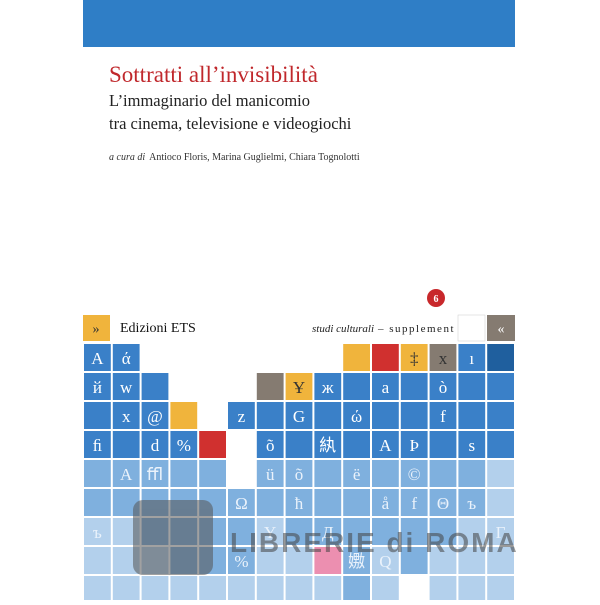 This screenshot has width=600, height=605. What do you see at coordinates (299, 387) in the screenshot?
I see `tile-glyph: Ұ` at bounding box center [299, 387].